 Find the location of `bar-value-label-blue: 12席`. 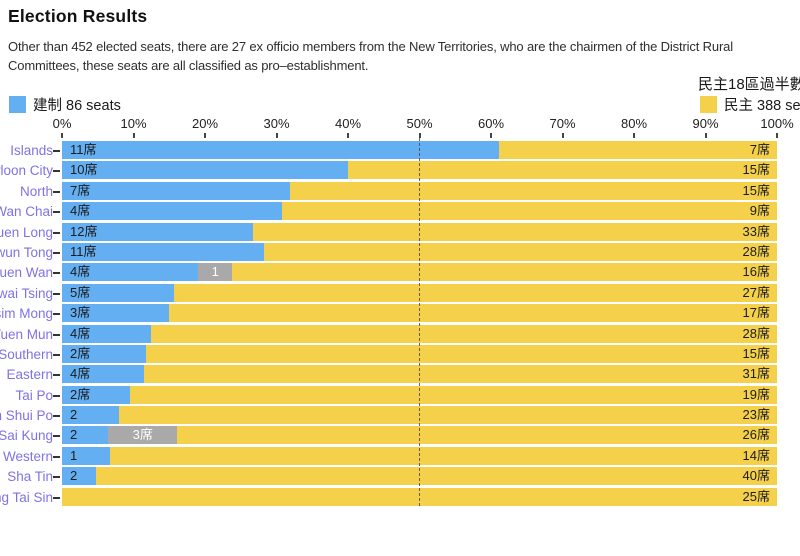

bar-value-label-blue: 12席 is located at coordinates (84, 231).